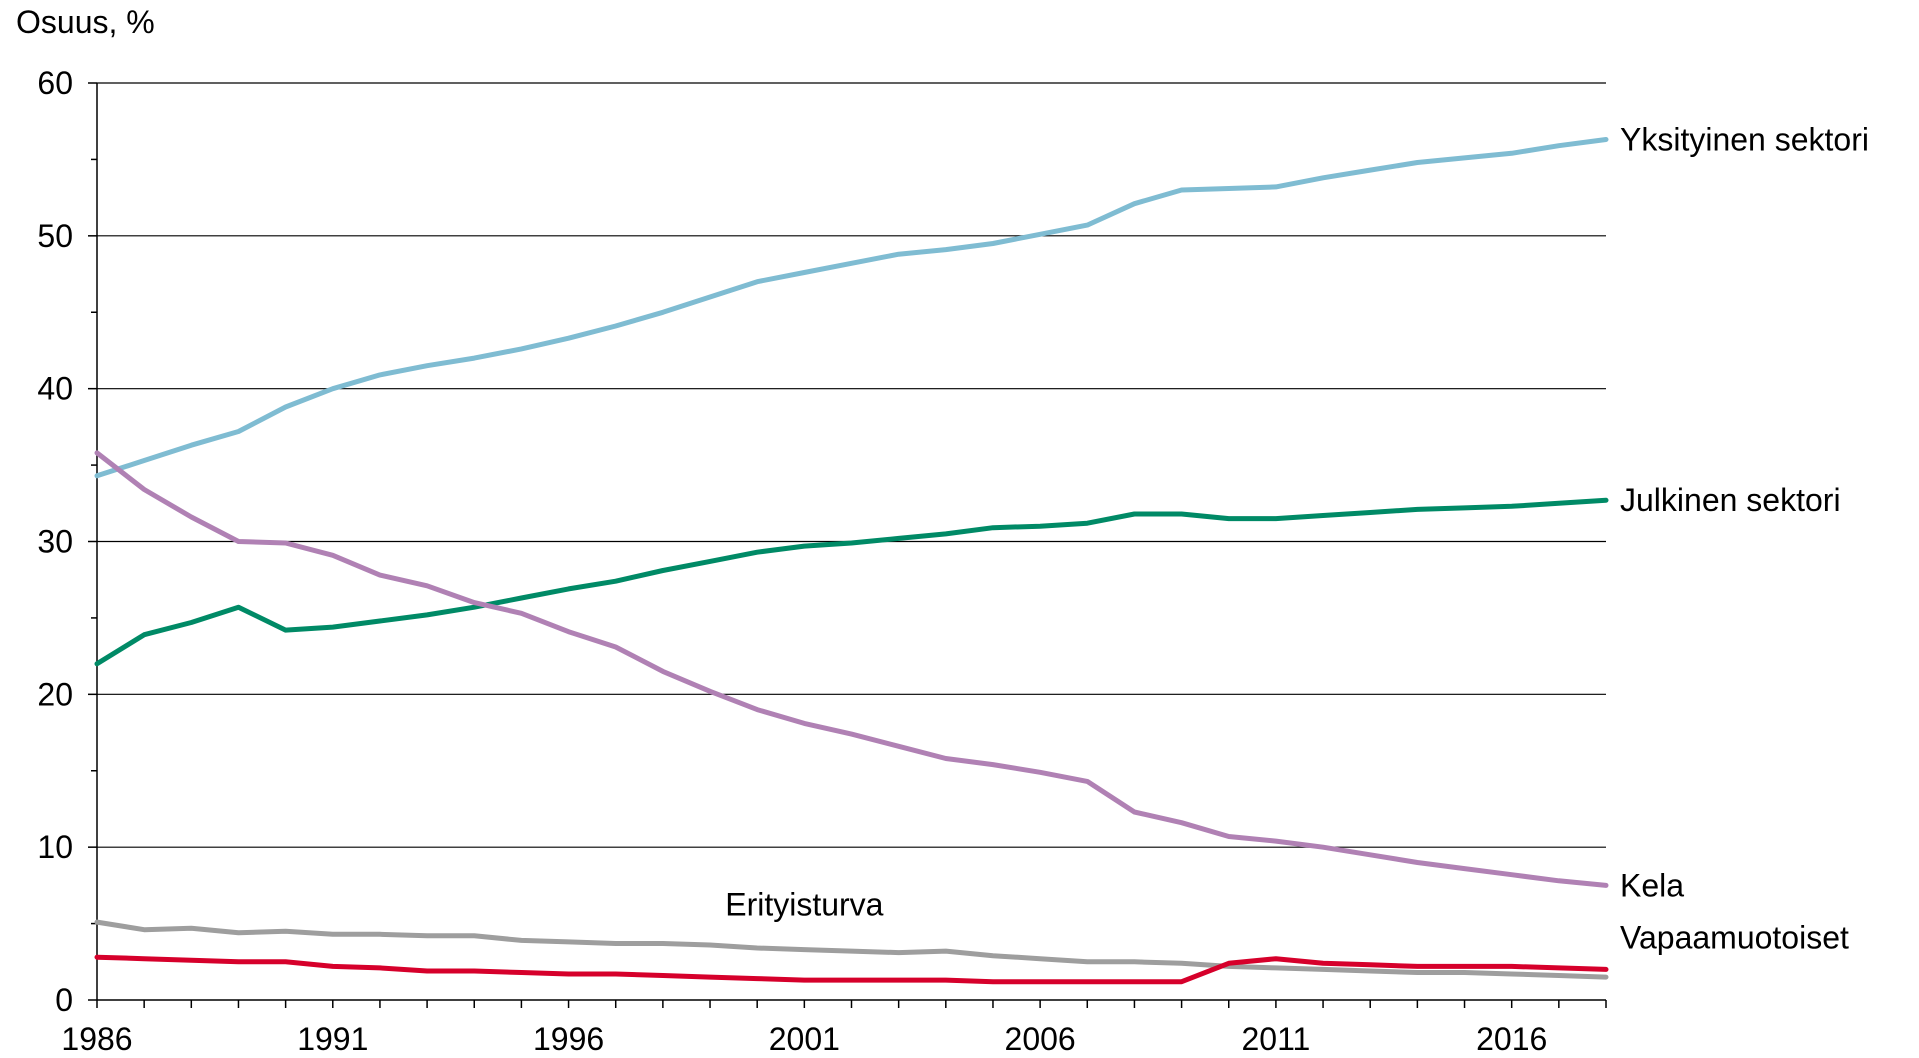 Image resolution: width=1919 pixels, height=1058 pixels. Describe the element at coordinates (1730, 500) in the screenshot. I see `series-label-julkinen-sektori: Julkinen sektori` at that location.